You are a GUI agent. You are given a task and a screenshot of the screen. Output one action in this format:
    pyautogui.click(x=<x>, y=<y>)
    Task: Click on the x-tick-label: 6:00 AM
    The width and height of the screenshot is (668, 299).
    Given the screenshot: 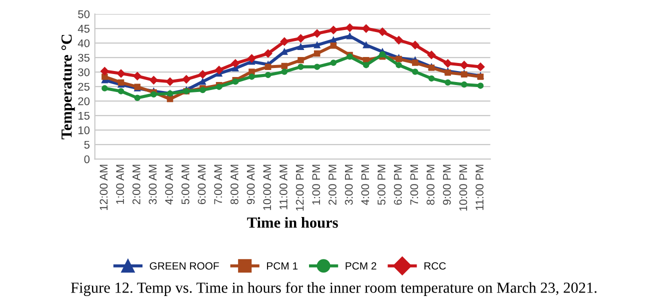 What is the action you would take?
    pyautogui.click(x=202, y=184)
    